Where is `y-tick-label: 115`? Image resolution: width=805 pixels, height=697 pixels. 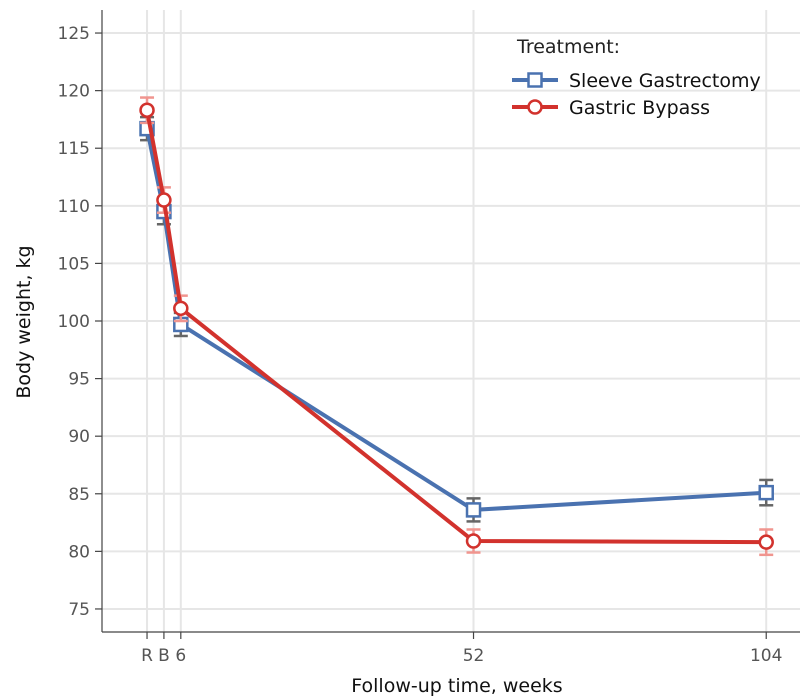 y-tick-label: 115 is located at coordinates (74, 149).